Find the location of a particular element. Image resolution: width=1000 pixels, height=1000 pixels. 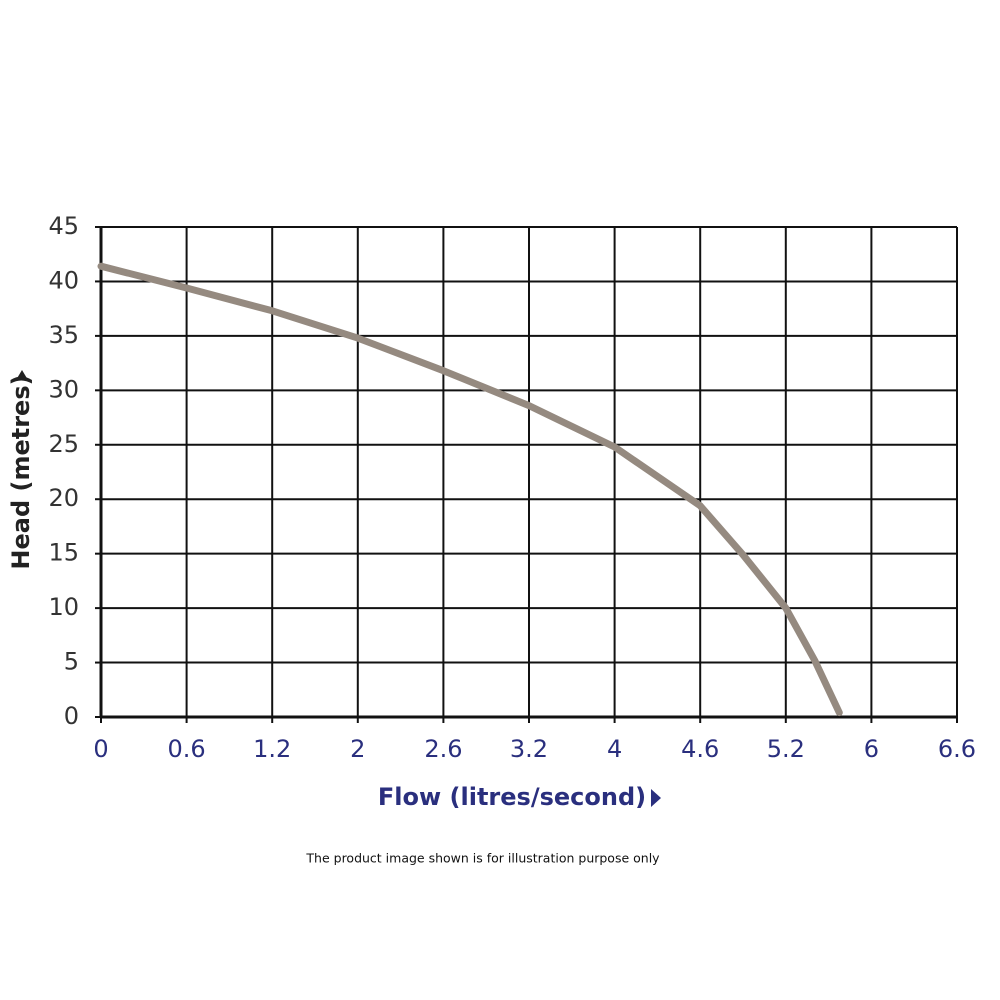

y-tick-label: 25 is located at coordinates (63, 444).